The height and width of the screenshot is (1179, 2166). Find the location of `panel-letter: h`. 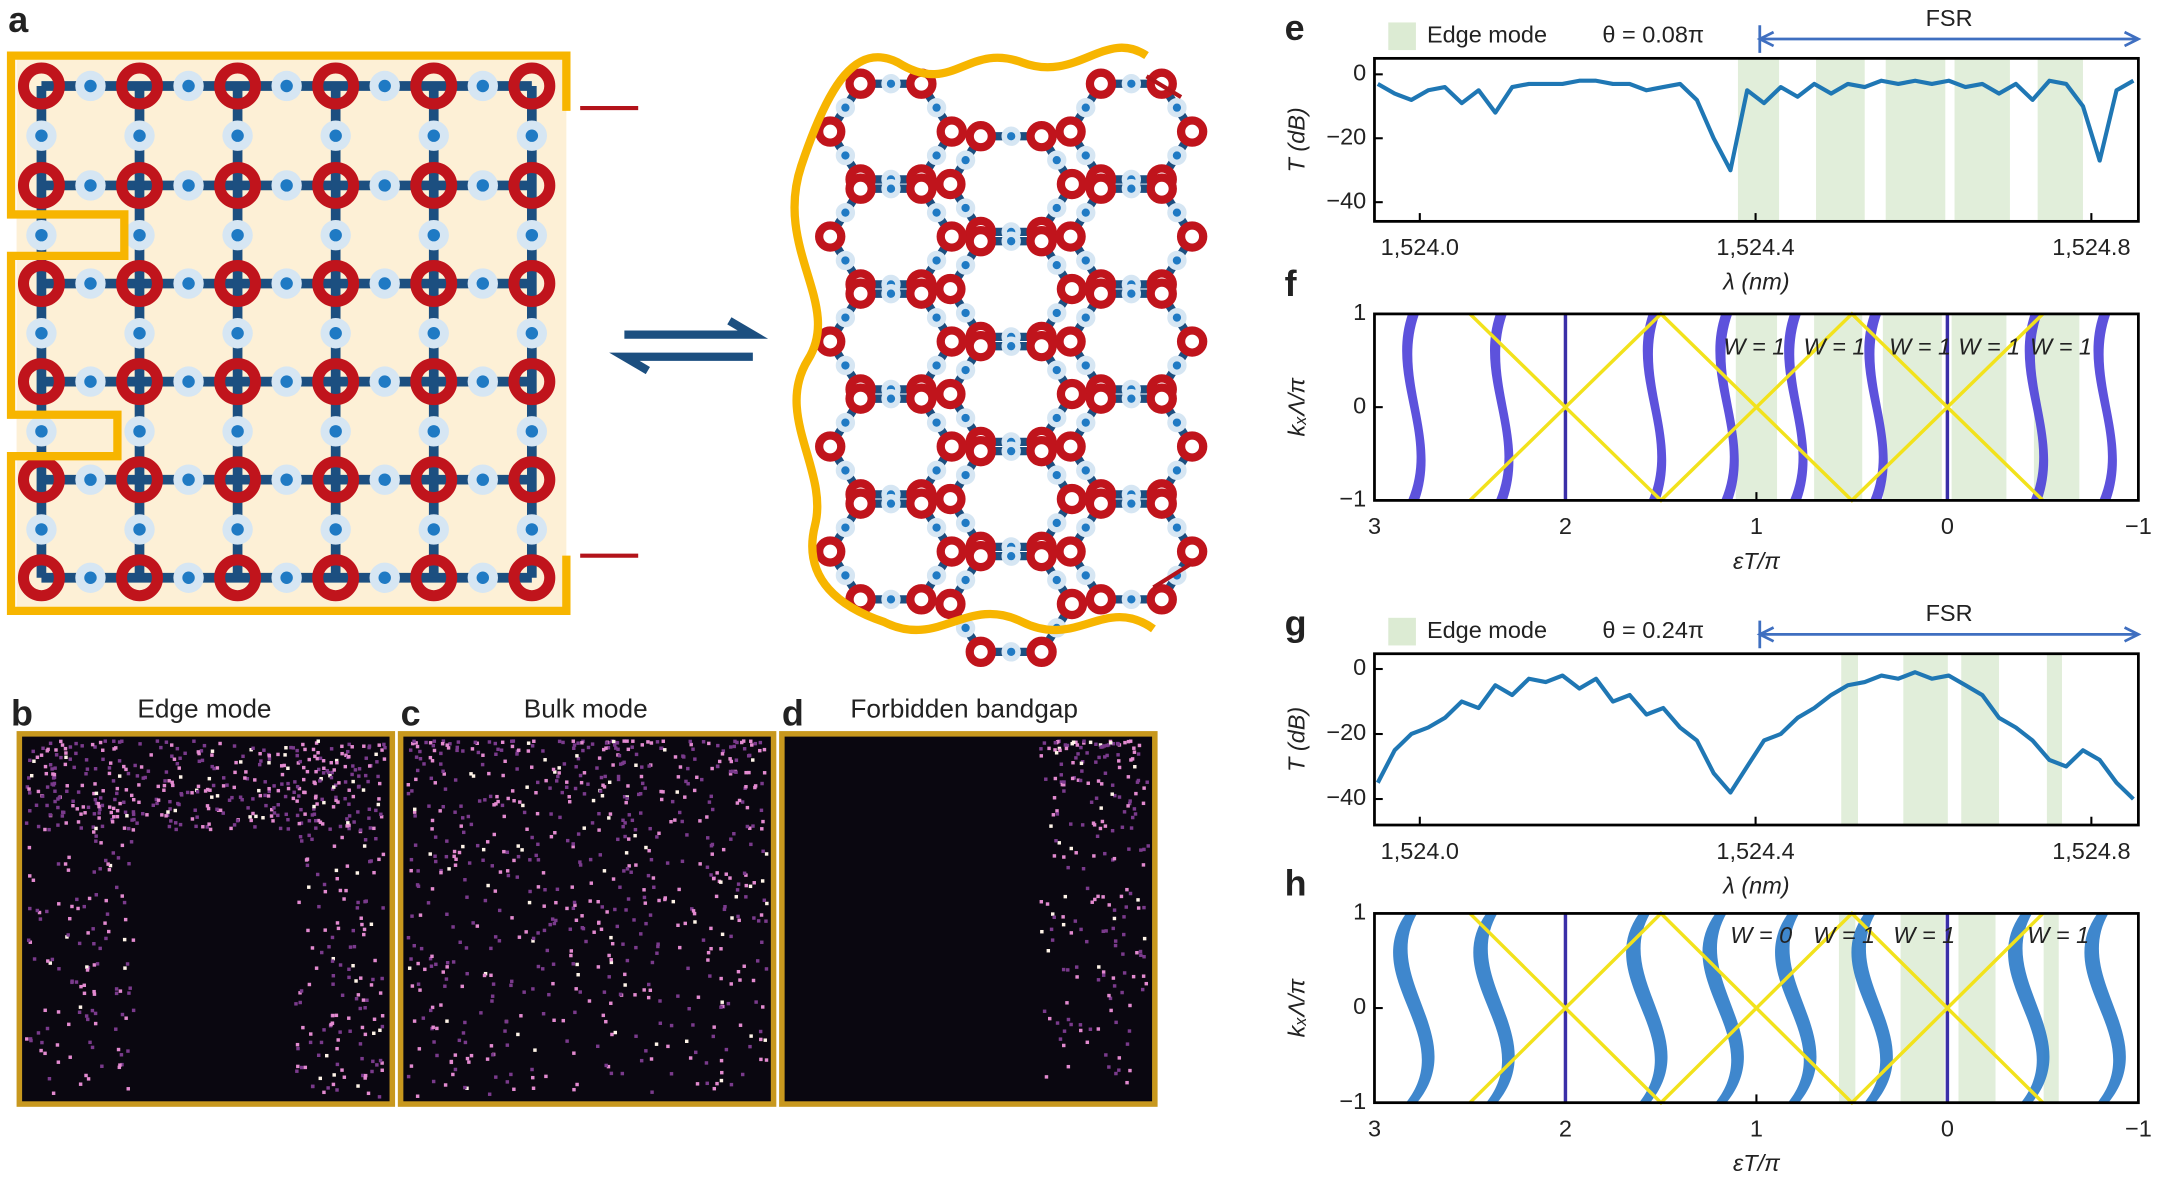

panel-letter: h is located at coordinates (1296, 882).